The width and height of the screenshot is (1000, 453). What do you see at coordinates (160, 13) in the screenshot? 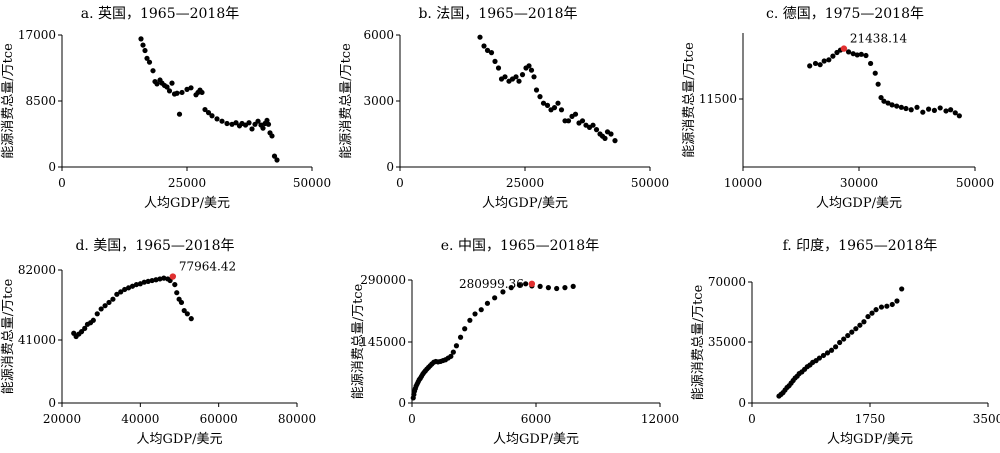
I see `chart-title: a. 英国，1965—2018年` at bounding box center [160, 13].